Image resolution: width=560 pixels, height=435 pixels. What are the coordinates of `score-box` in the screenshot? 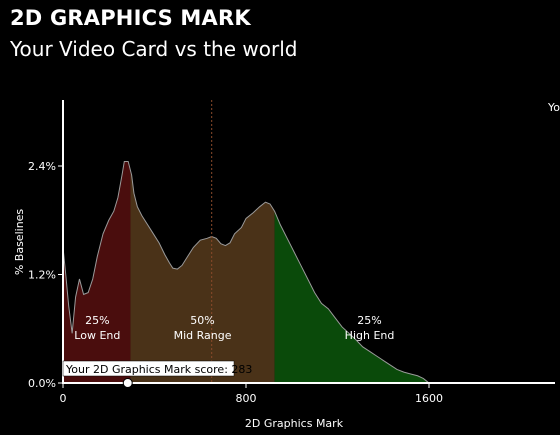 It's located at (148, 368).